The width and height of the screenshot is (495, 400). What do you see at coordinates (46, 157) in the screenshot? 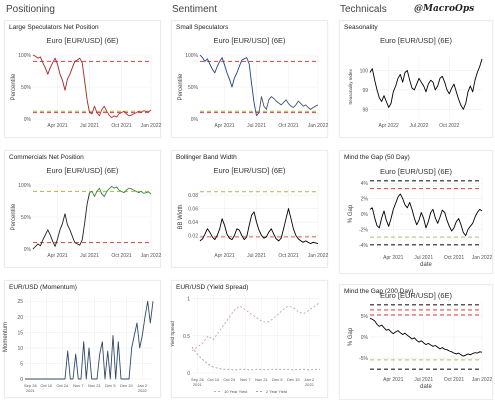
I see `panel-title: Commercials Net Position` at bounding box center [46, 157].